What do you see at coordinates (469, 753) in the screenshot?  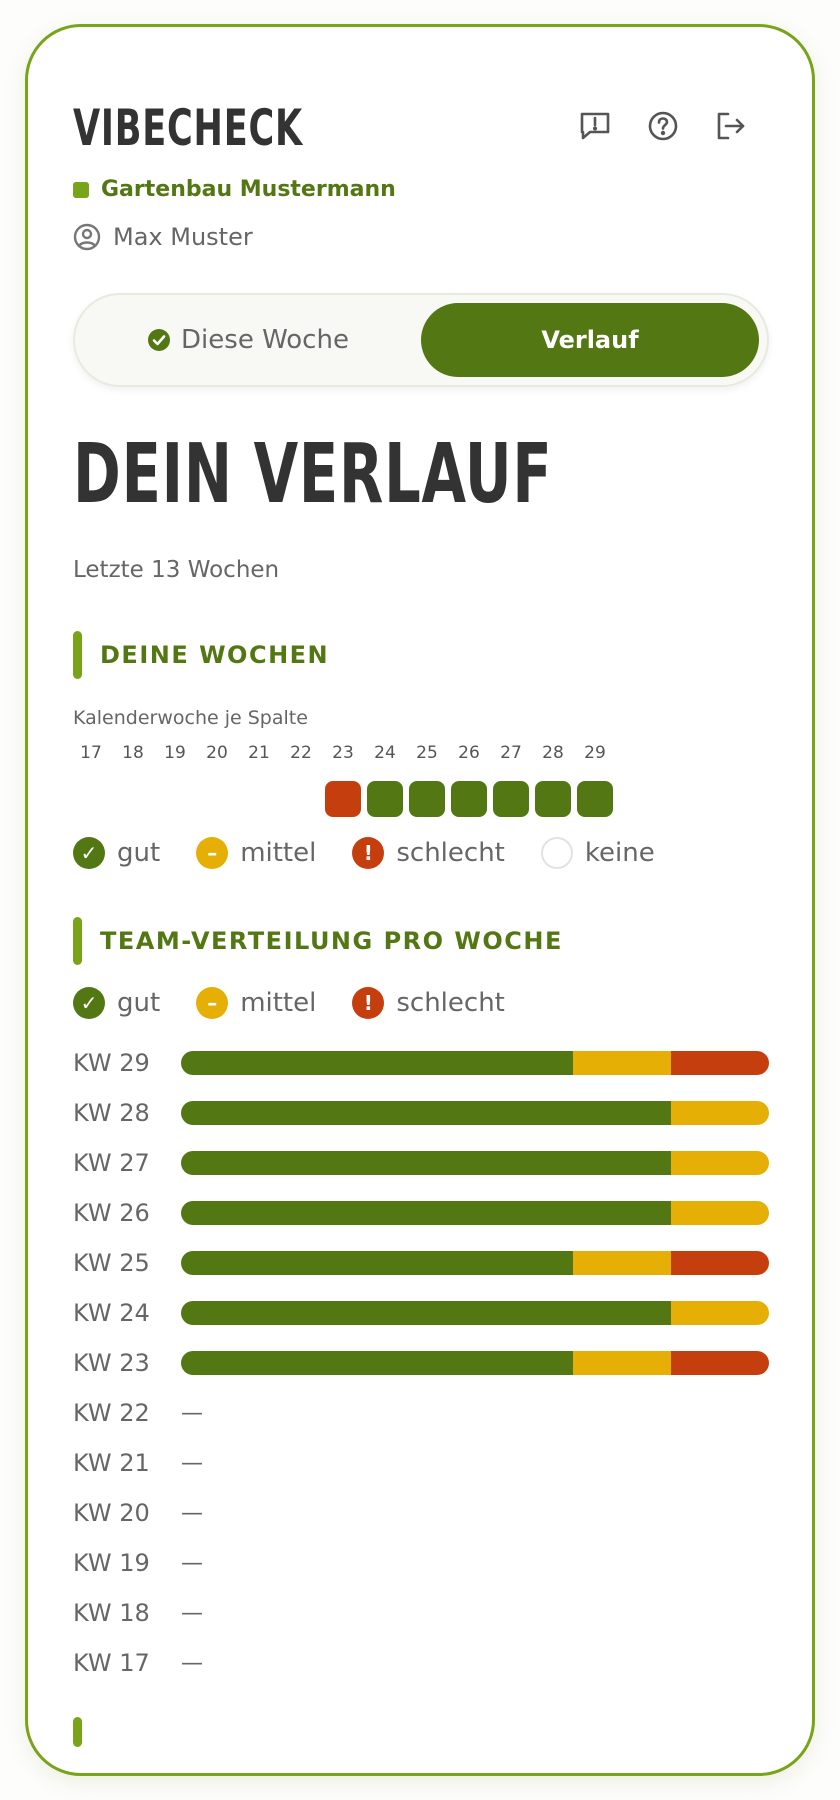 I see `week-number: 26` at bounding box center [469, 753].